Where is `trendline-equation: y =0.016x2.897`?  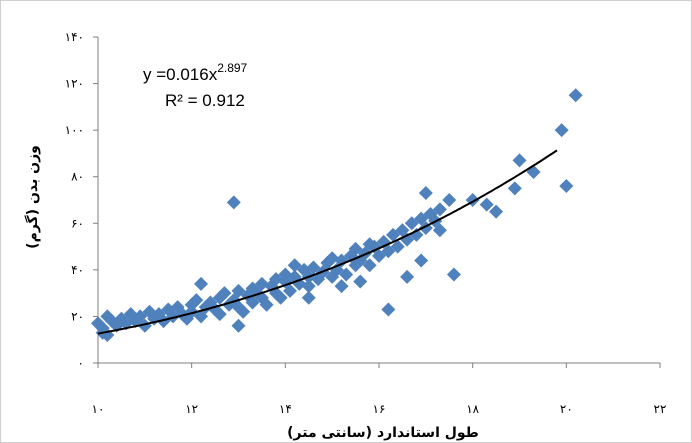
trendline-equation: y =0.016x2.897 is located at coordinates (195, 72).